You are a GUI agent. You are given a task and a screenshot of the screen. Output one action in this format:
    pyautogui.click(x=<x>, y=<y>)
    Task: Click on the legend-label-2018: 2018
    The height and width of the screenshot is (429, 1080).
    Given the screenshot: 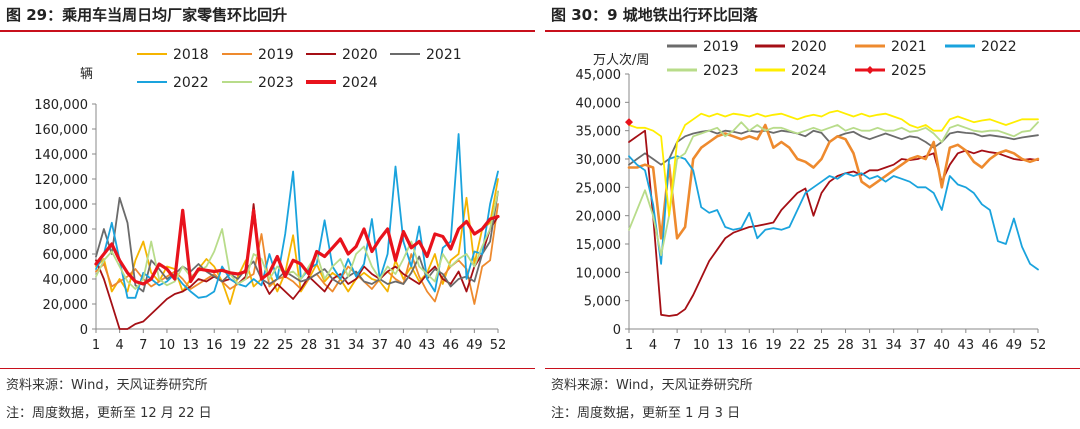 What is the action you would take?
    pyautogui.click(x=191, y=55)
    